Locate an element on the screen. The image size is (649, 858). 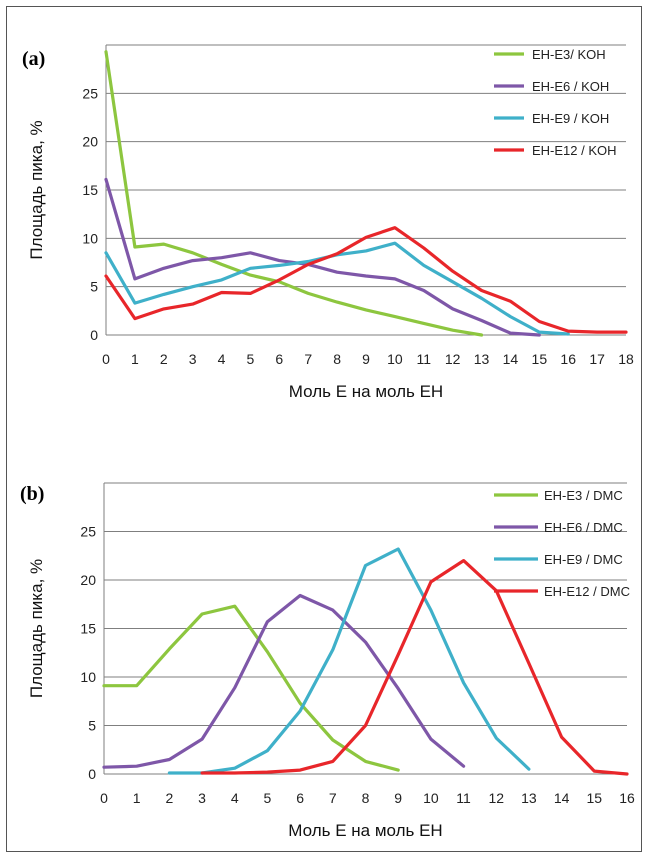
panel-a-label: (a) is located at coordinates (33, 59).